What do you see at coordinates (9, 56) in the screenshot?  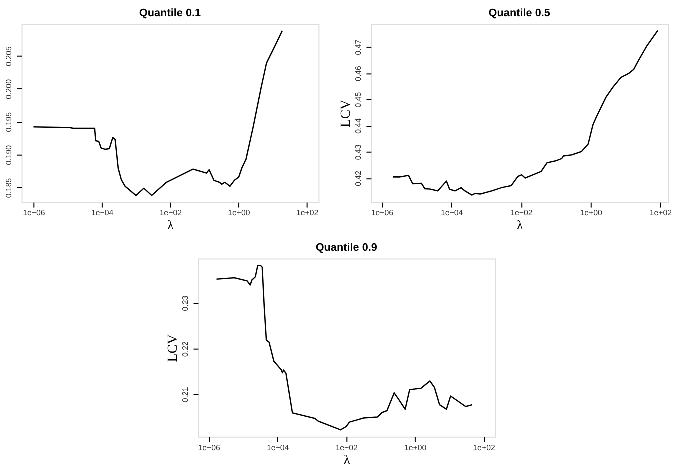 I see `y-tick-label: 0.205` at bounding box center [9, 56].